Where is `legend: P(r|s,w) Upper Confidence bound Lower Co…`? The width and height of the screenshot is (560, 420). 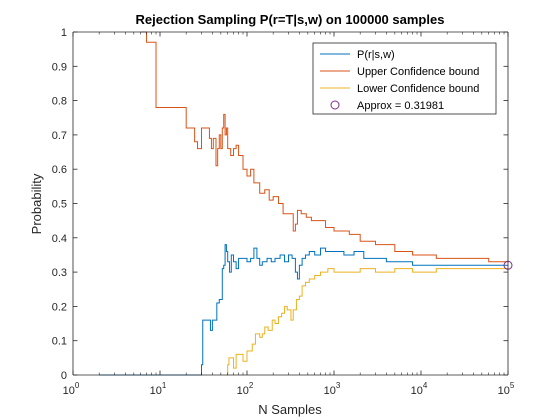 legend: P(r|s,w) Upper Confidence bound Lower Co… is located at coordinates (404, 78).